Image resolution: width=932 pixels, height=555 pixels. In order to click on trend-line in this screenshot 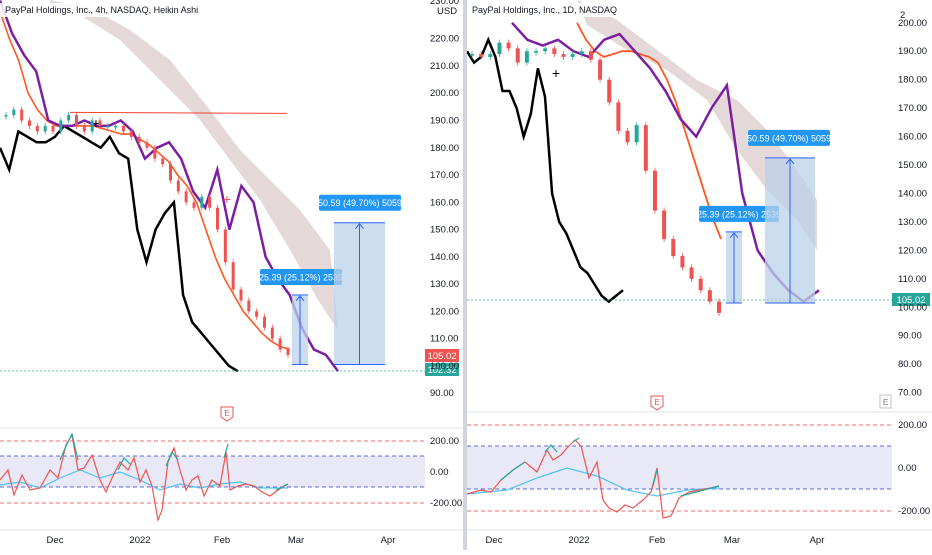, I will do `click(178, 112)`.